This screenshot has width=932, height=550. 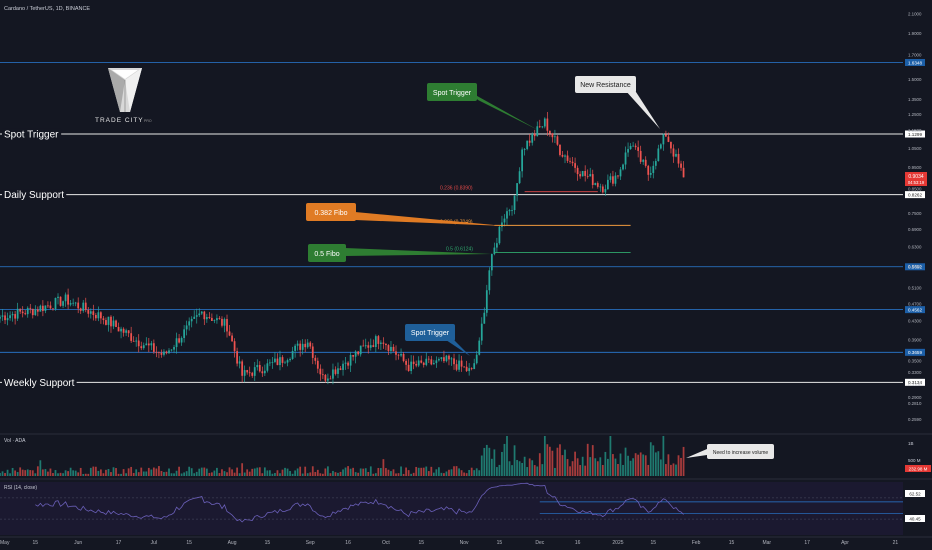 What do you see at coordinates (915, 130) in the screenshot?
I see `y-tick-label: 1.1500` at bounding box center [915, 130].